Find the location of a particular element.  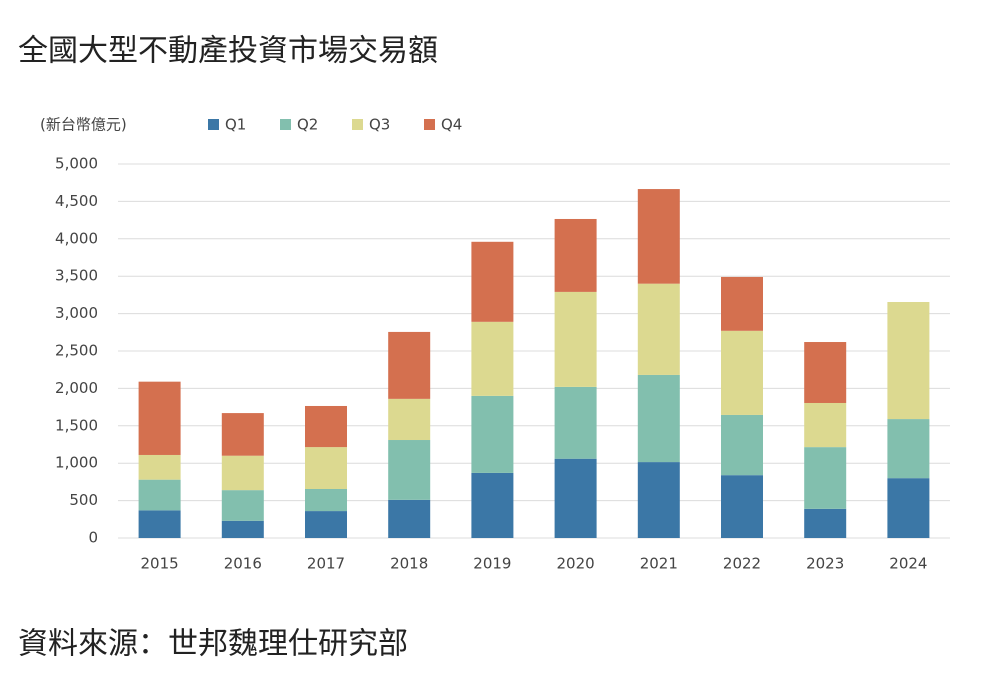

legend-label: Q1 is located at coordinates (235, 125).